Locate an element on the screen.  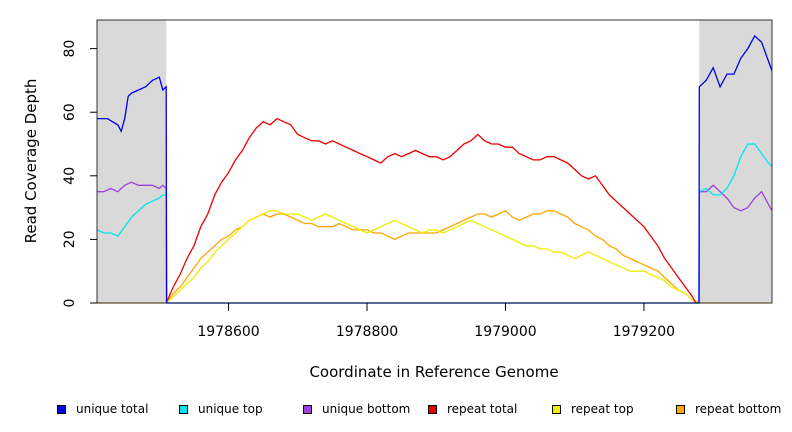
x-axis: 1978600 1978800 1979000 1979200 is located at coordinates (436, 321).